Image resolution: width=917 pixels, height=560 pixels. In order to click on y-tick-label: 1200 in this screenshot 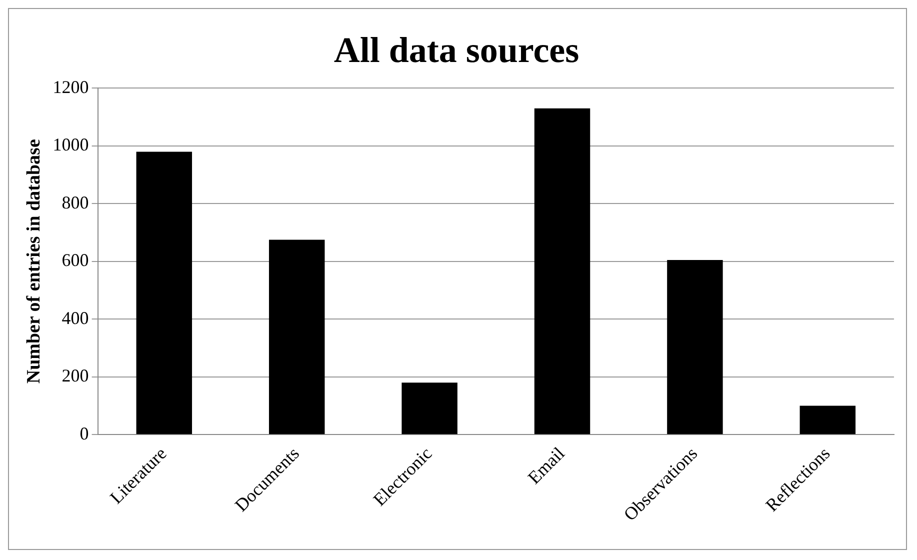, I will do `click(70, 86)`.